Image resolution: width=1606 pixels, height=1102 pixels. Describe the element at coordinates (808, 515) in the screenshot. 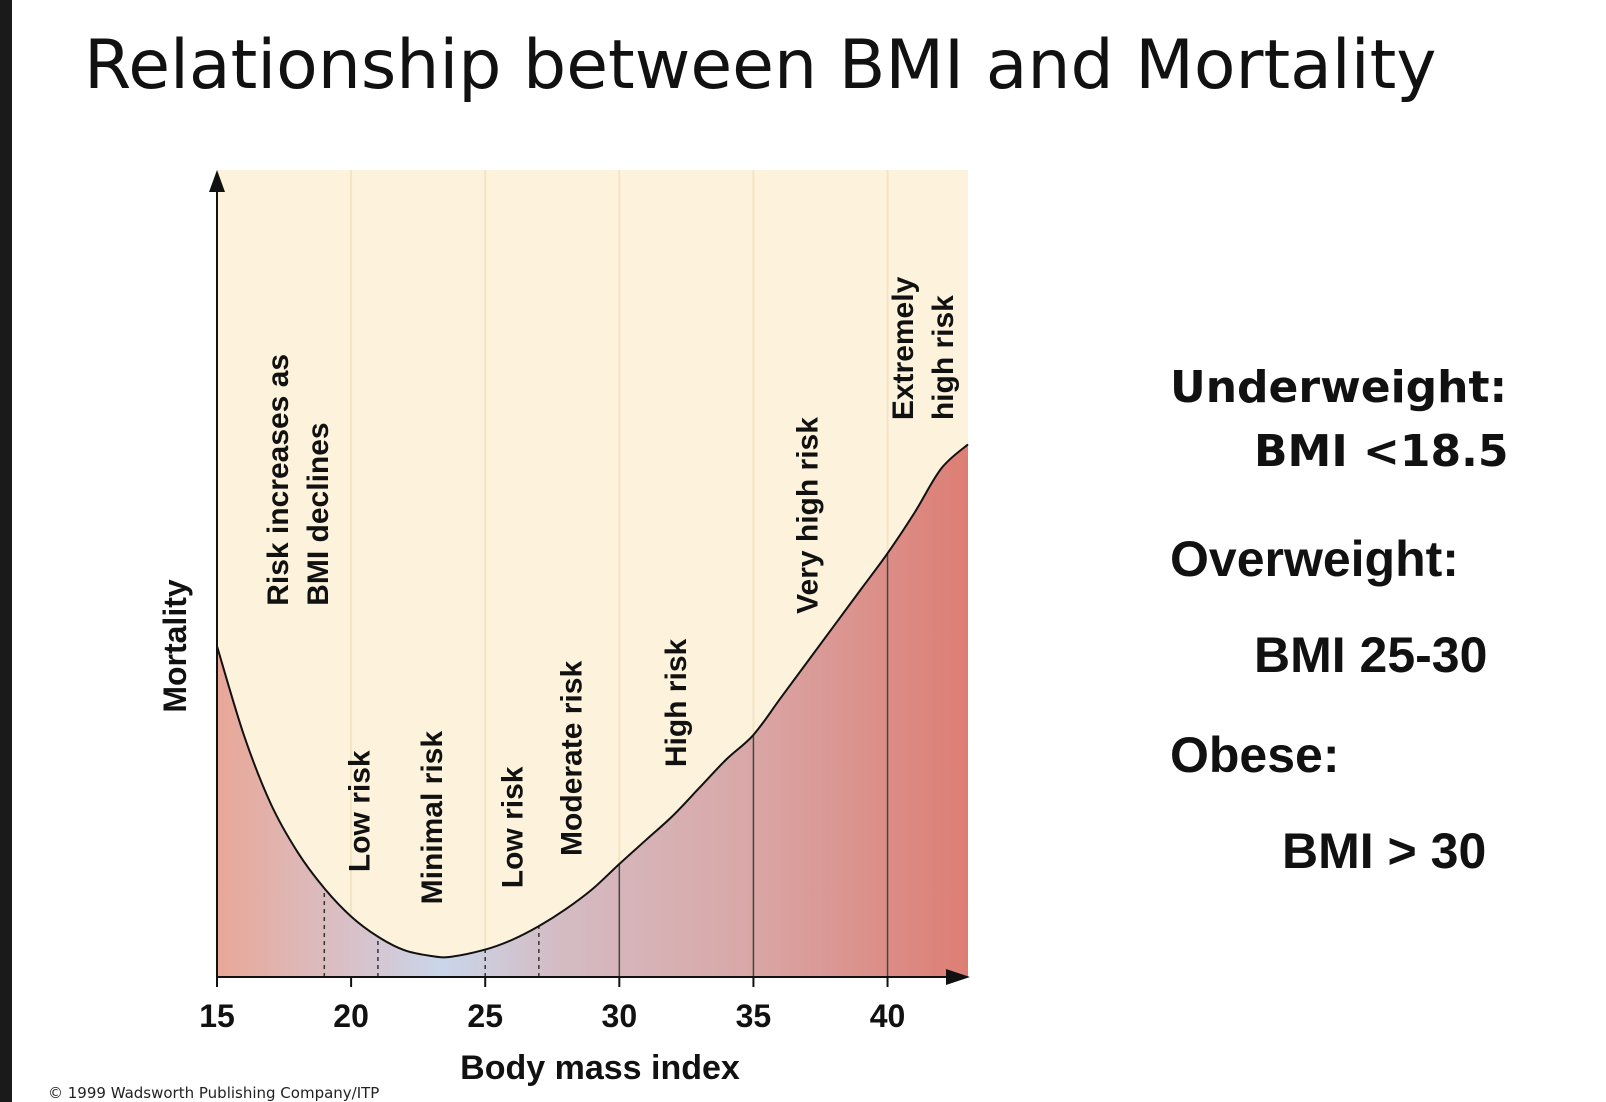

I see `zone-label: Very high risk` at that location.